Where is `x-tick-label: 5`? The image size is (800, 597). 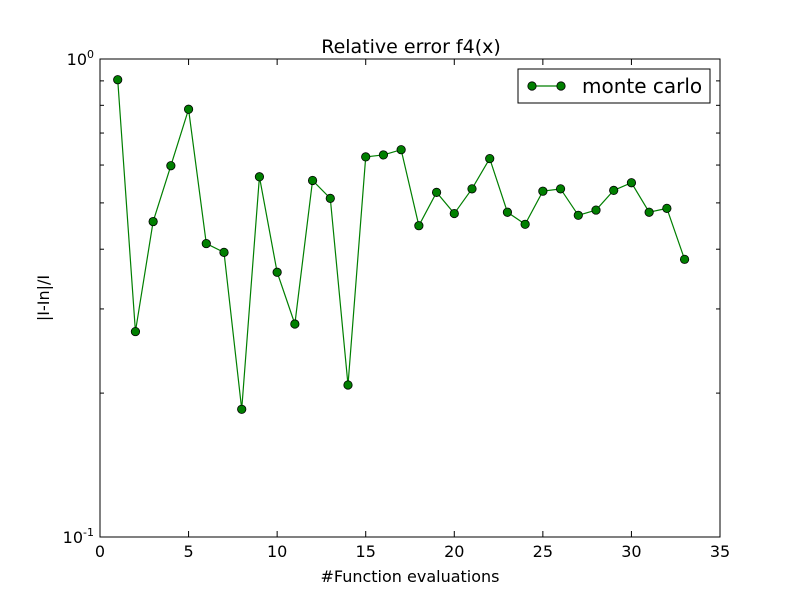 x-tick-label: 5 is located at coordinates (188, 551).